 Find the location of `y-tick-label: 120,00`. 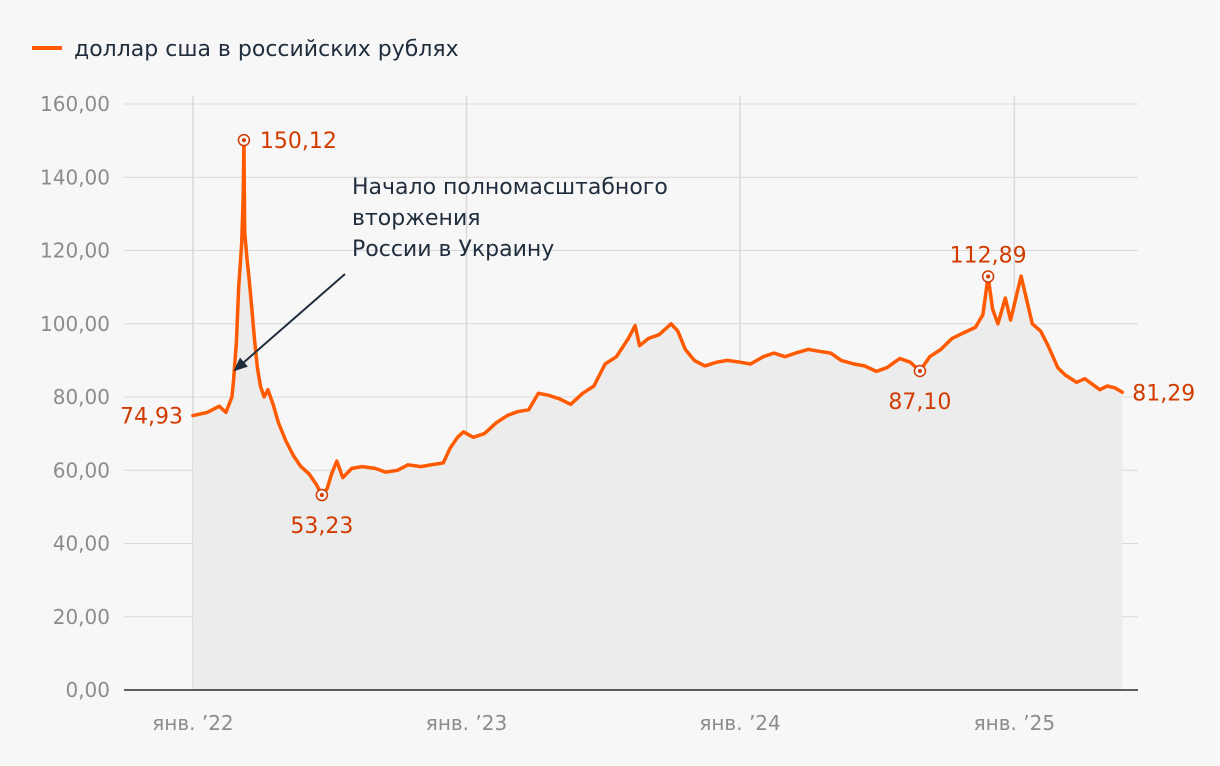

y-tick-label: 120,00 is located at coordinates (75, 251).